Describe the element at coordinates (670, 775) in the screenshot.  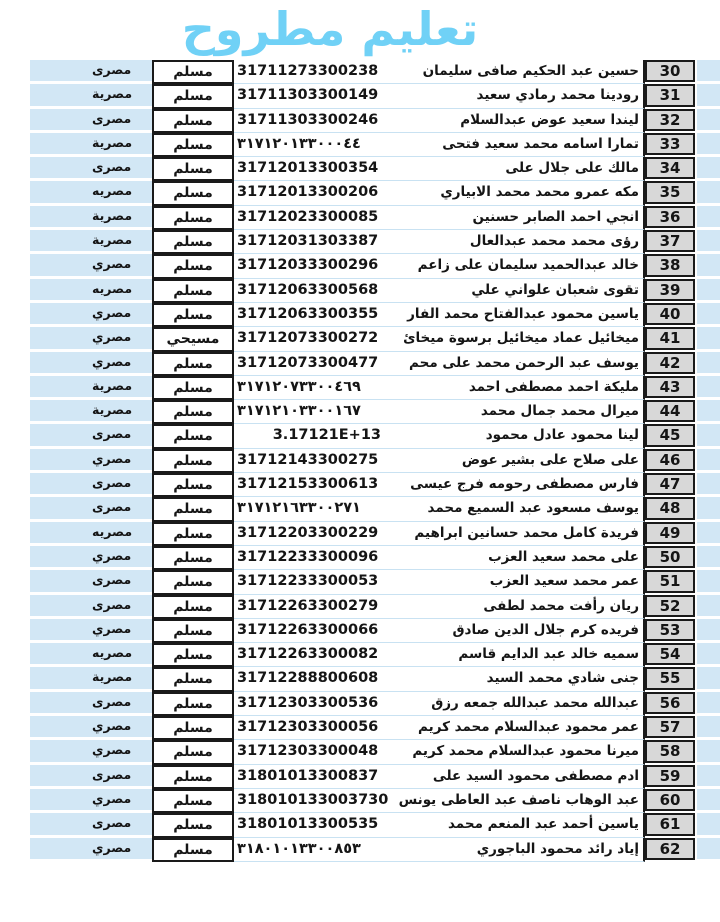
I see `row-number-badge: 59` at that location.